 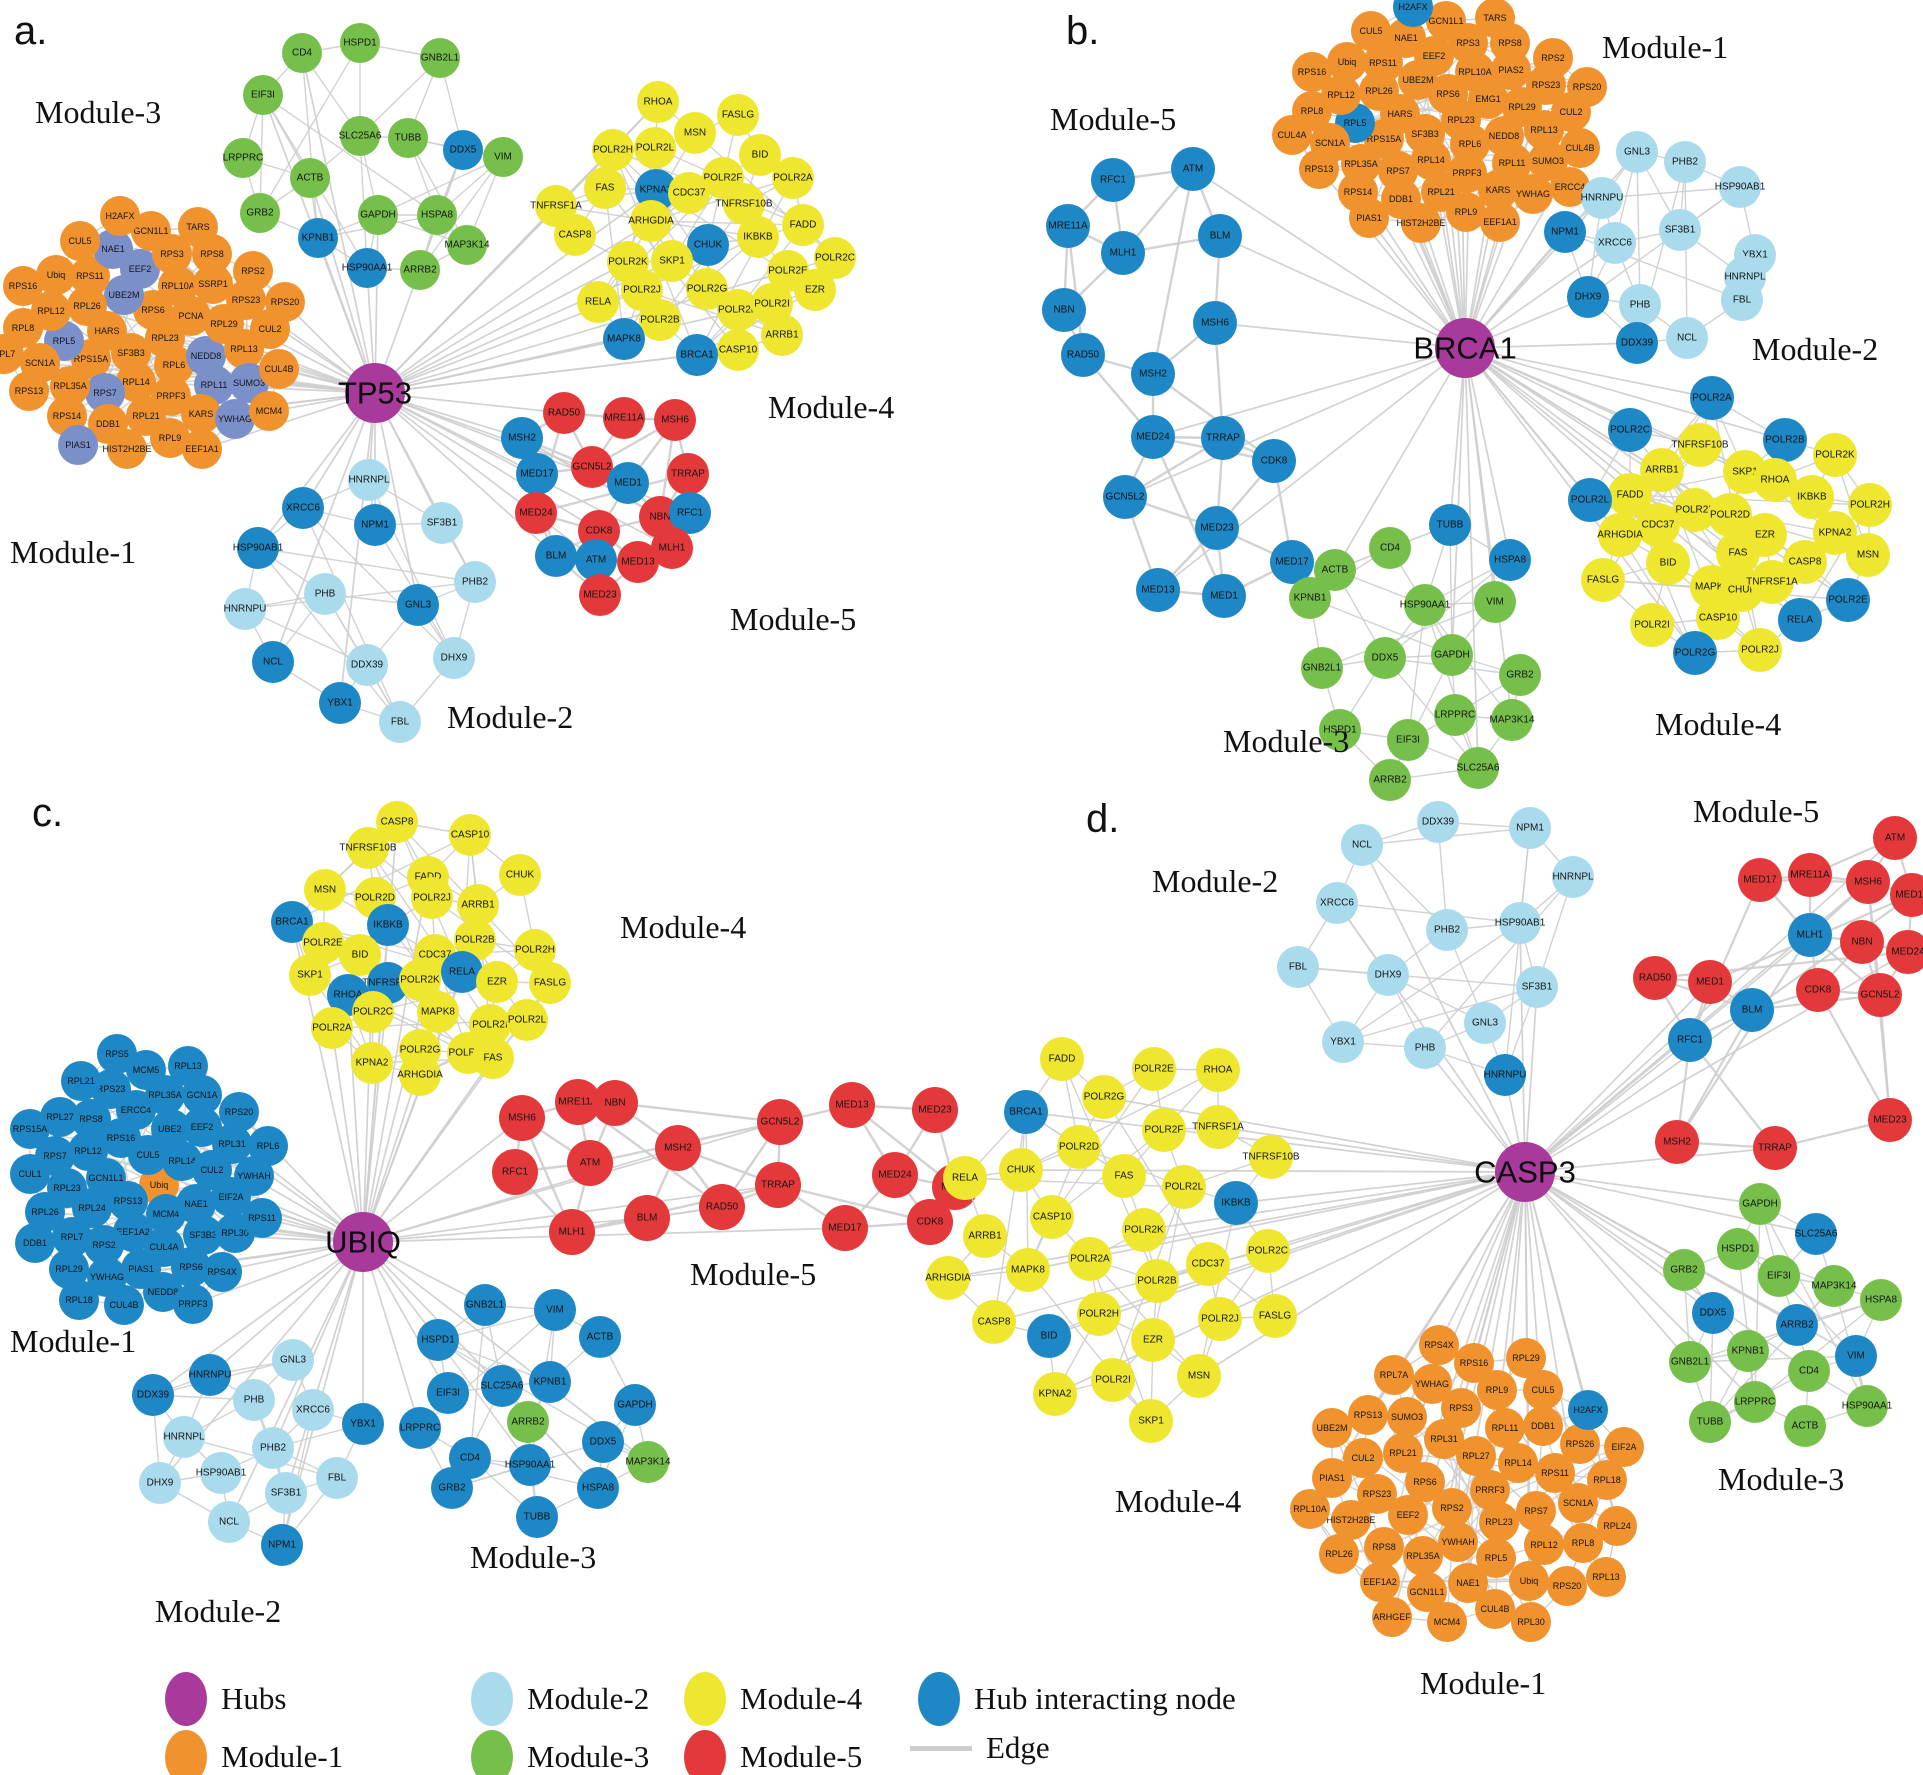 I want to click on node-KPNA2, so click(x=656, y=190).